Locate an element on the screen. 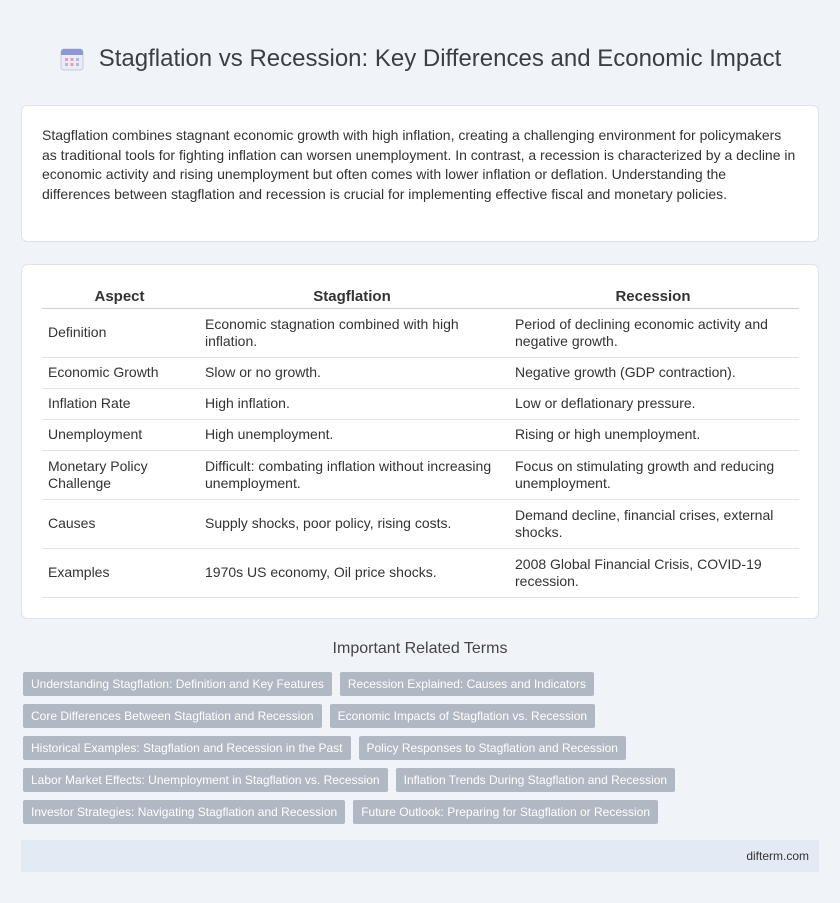  row-stagflation: High unemployment. is located at coordinates (352, 435).